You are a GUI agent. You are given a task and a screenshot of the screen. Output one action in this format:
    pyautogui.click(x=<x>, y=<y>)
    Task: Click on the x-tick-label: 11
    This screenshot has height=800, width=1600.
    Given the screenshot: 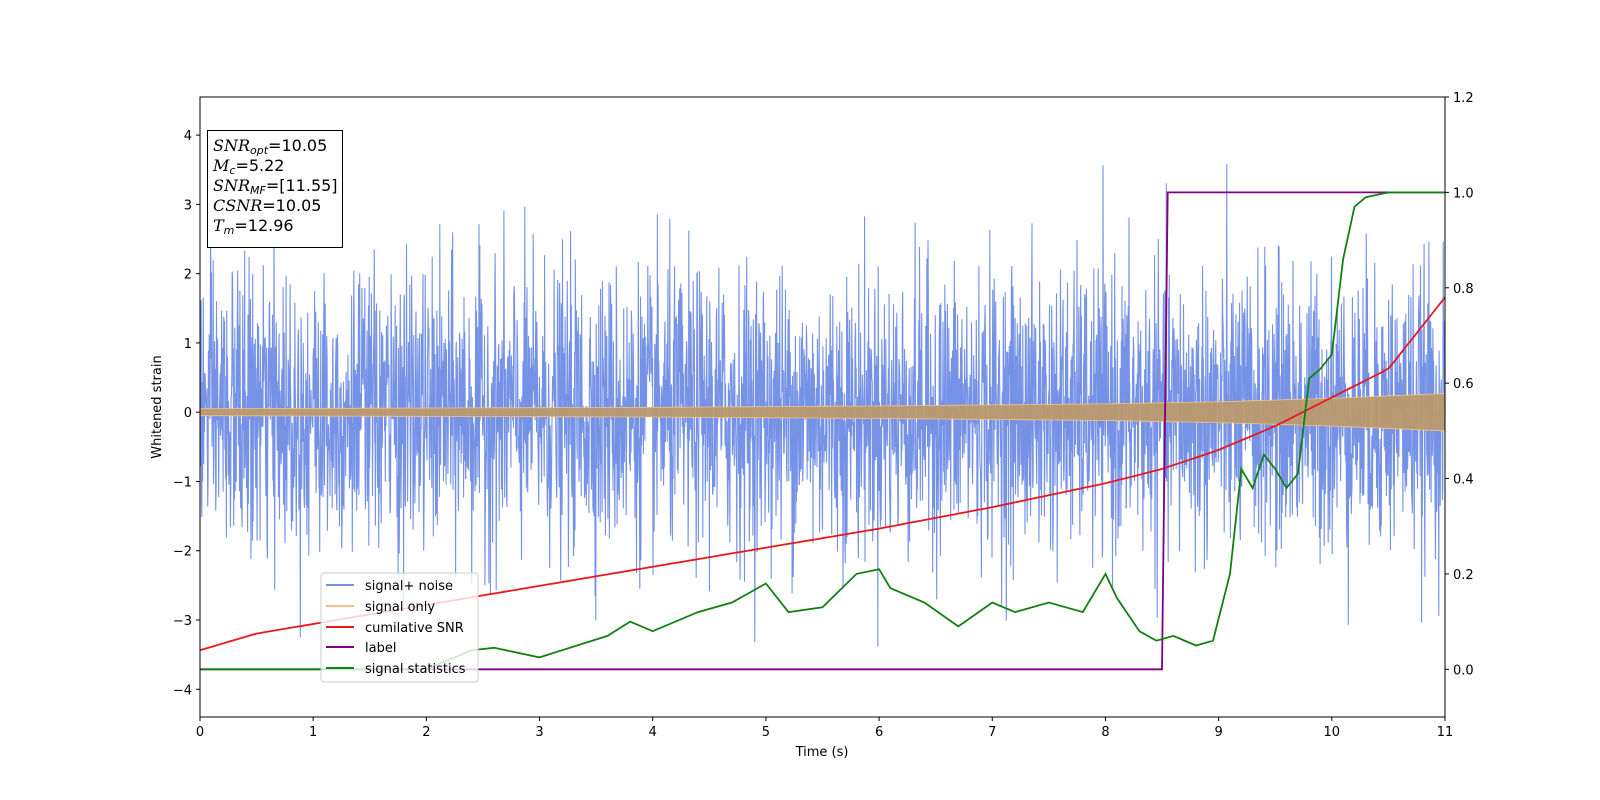 What is the action you would take?
    pyautogui.click(x=1445, y=732)
    